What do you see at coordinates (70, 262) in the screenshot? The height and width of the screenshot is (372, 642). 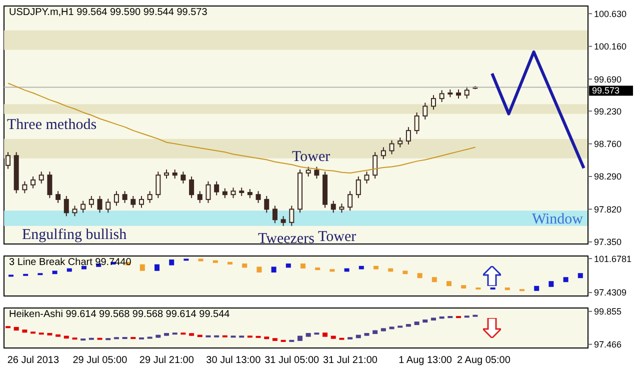 I see `chart-title: 3 Line Break Chart 99.7440` at bounding box center [70, 262].